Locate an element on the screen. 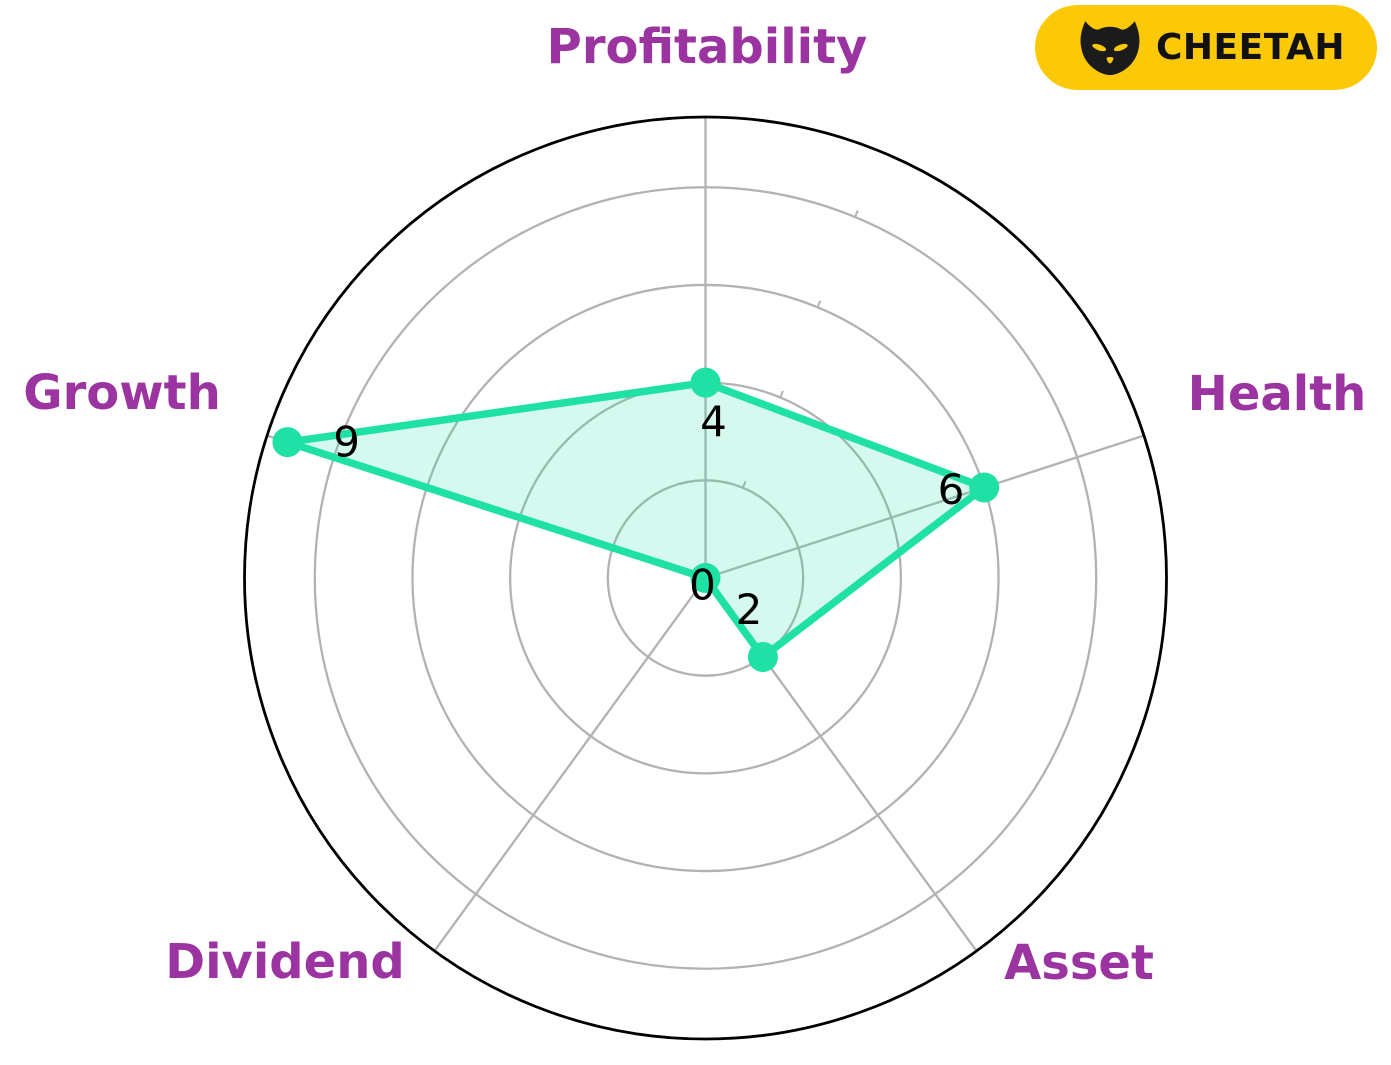 Image resolution: width=1391 pixels, height=1065 pixels. value-label-dividend: 0 is located at coordinates (702, 585).